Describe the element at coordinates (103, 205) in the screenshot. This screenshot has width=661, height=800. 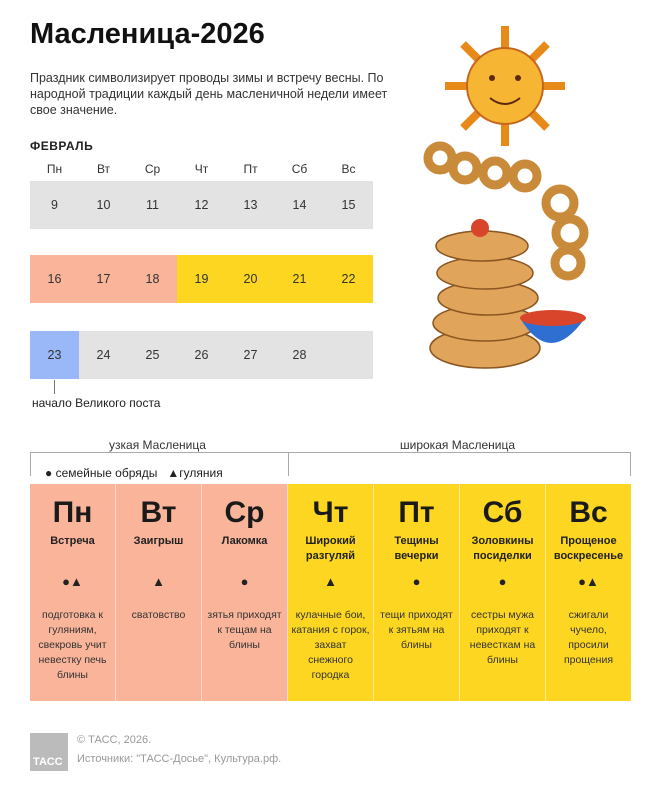
I see `calendar-day: 10` at that location.